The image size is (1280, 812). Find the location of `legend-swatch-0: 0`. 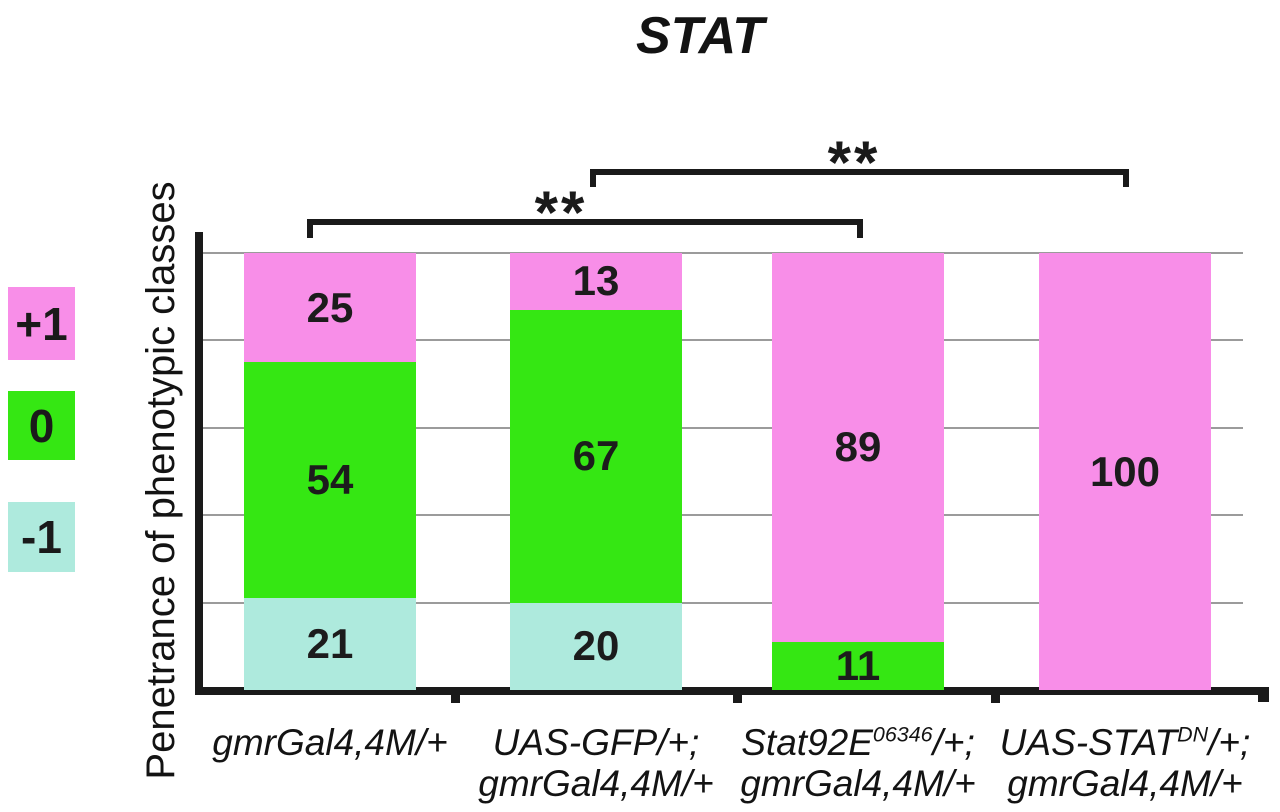

legend-swatch-0: 0 is located at coordinates (41, 425).